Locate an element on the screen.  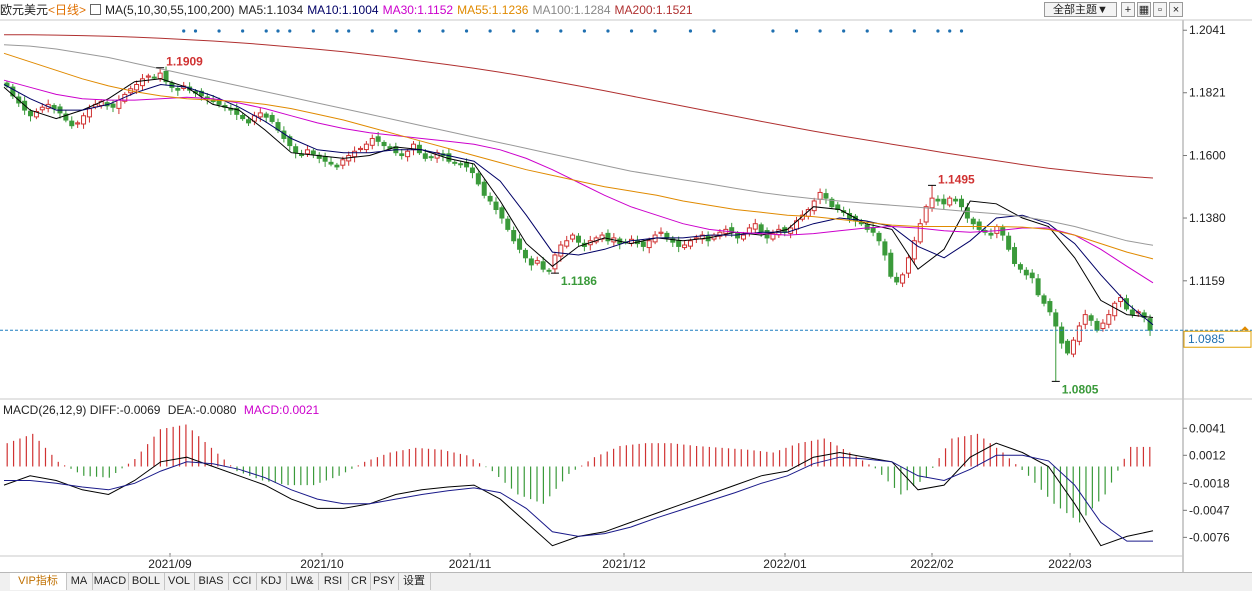
tab-10: CR is located at coordinates (359, 581).